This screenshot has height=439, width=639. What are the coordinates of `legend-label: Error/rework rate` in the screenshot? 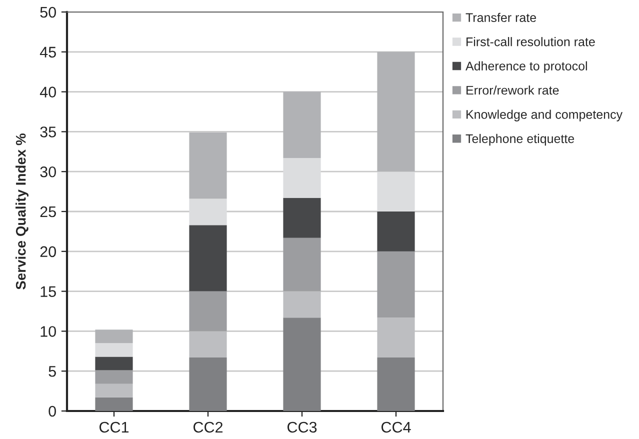 It's located at (512, 90).